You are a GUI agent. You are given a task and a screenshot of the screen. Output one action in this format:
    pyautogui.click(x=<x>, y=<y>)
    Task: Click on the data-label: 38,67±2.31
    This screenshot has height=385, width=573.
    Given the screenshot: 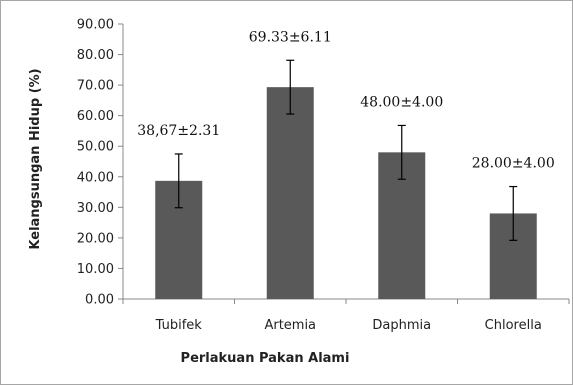 What is the action you would take?
    pyautogui.click(x=178, y=131)
    